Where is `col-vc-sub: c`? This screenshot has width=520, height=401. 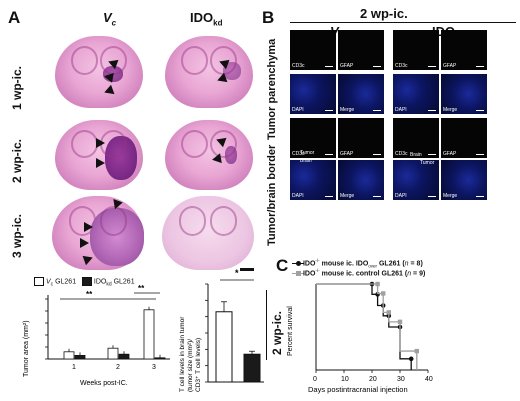
col-vc-sub: c is located at coordinates (114, 23).